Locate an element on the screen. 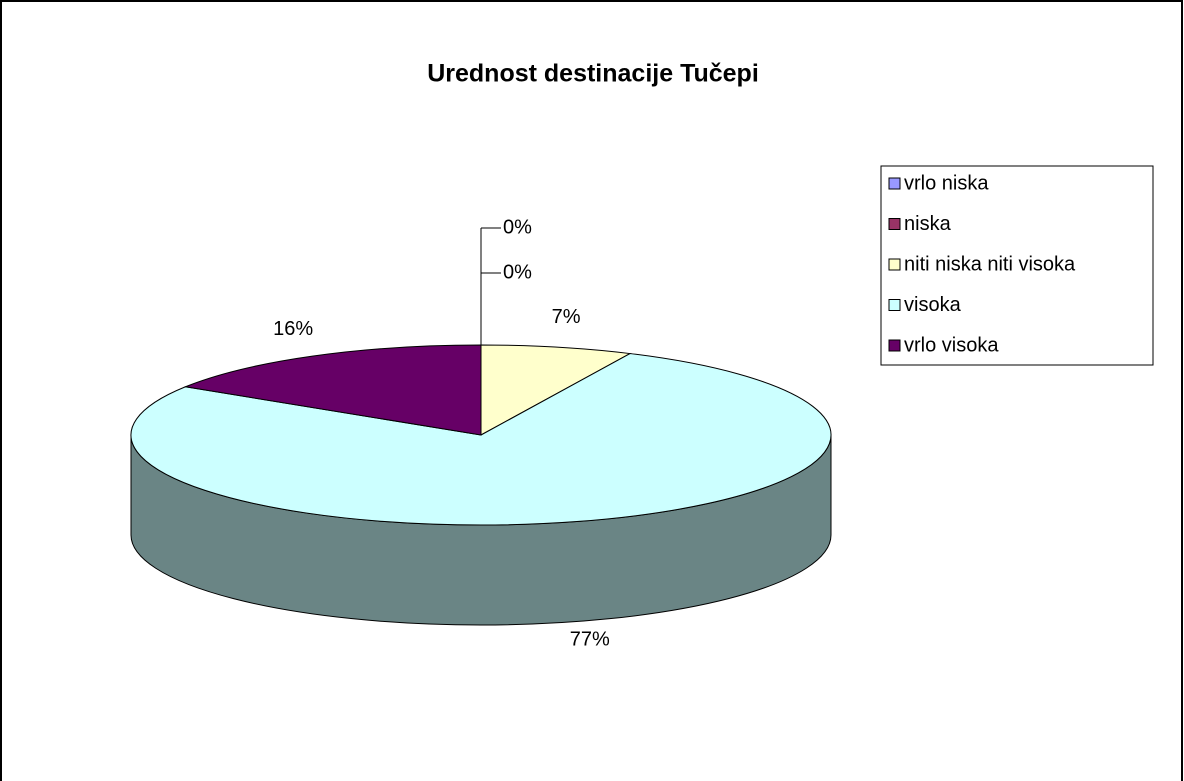 The height and width of the screenshot is (781, 1184). legend-label: visoka is located at coordinates (933, 305).